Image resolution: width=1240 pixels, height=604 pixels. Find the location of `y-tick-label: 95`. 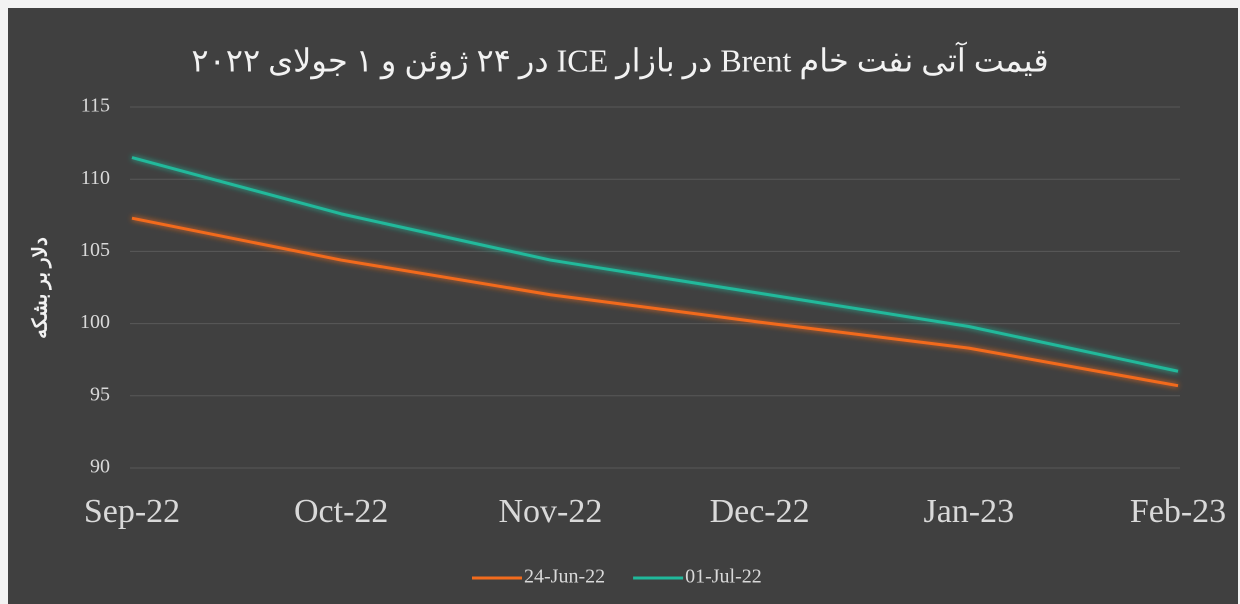

y-tick-label: 95 is located at coordinates (100, 394).